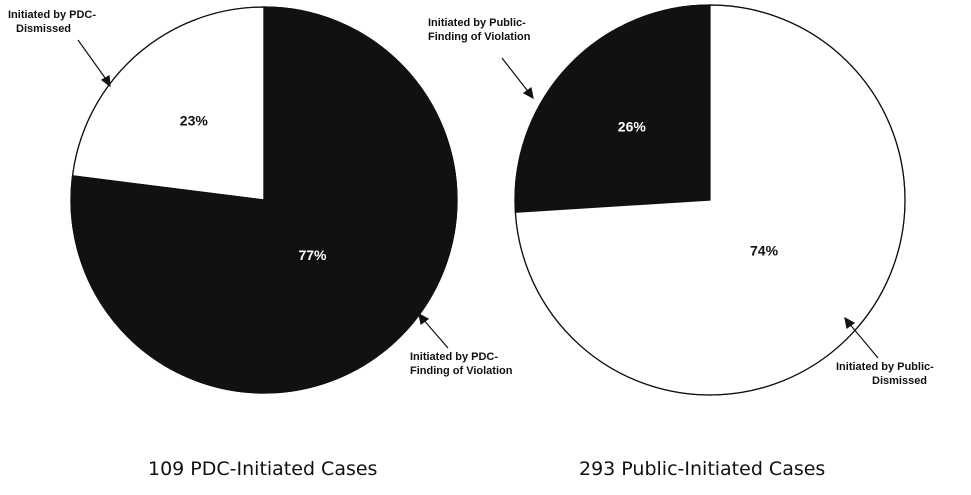  Describe the element at coordinates (105, 81) in the screenshot. I see `arrowhead-pdc-dismissed` at that location.